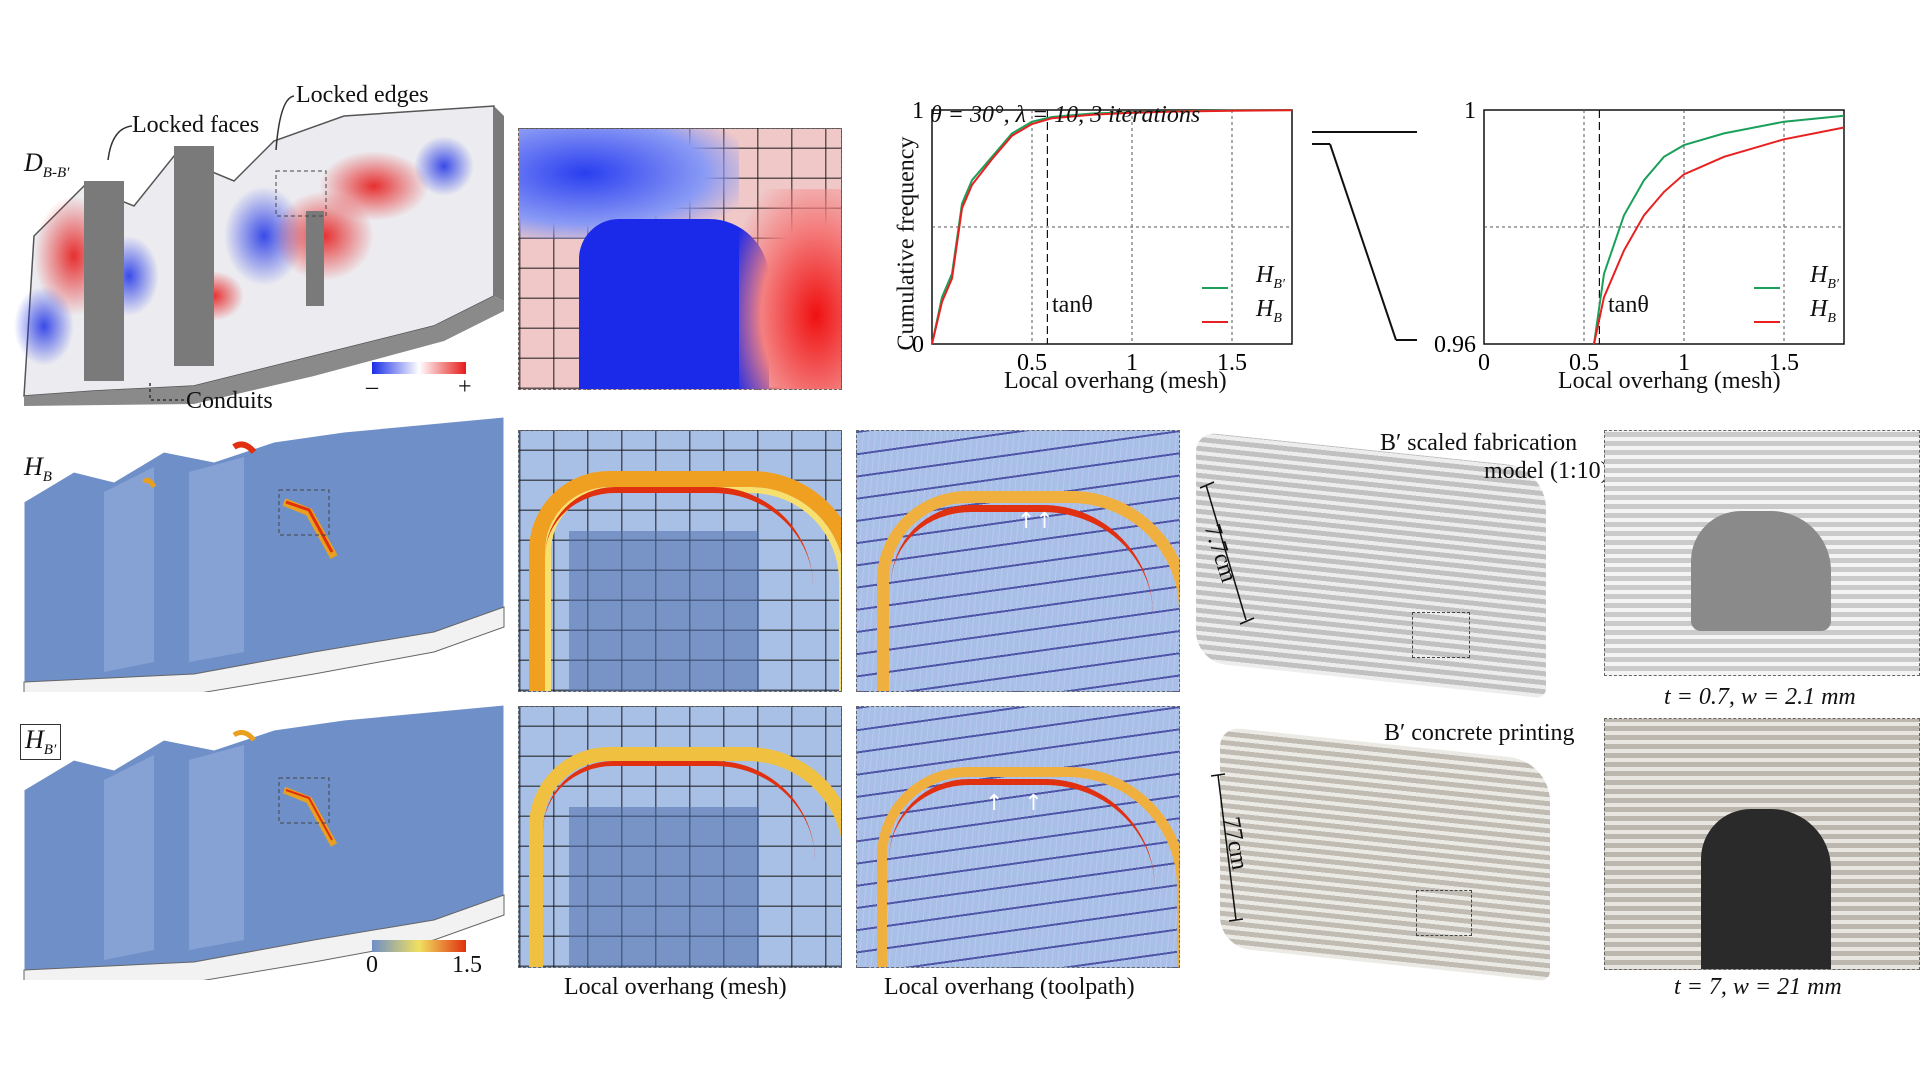 The image size is (1920, 1080). I want to click on overhang-map-render-hbprime, so click(264, 842).